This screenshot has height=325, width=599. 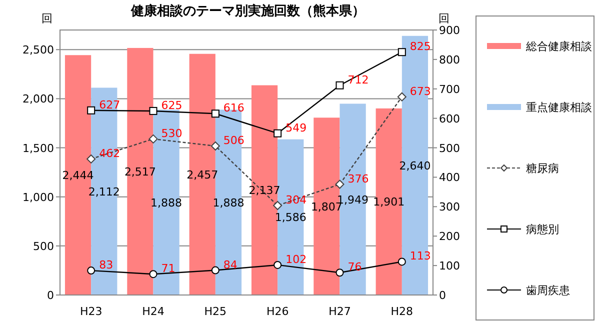 I want to click on data-label: 84, so click(x=230, y=265).